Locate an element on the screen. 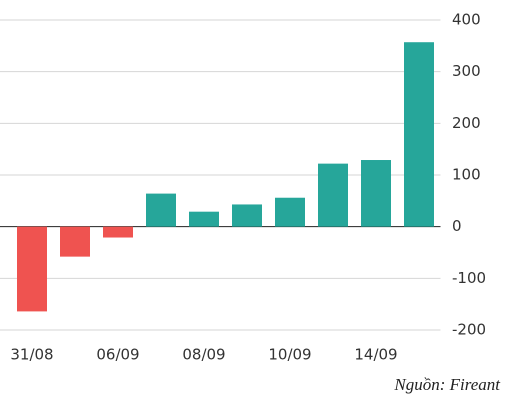  x-tick-label: 31/08 is located at coordinates (31, 355).